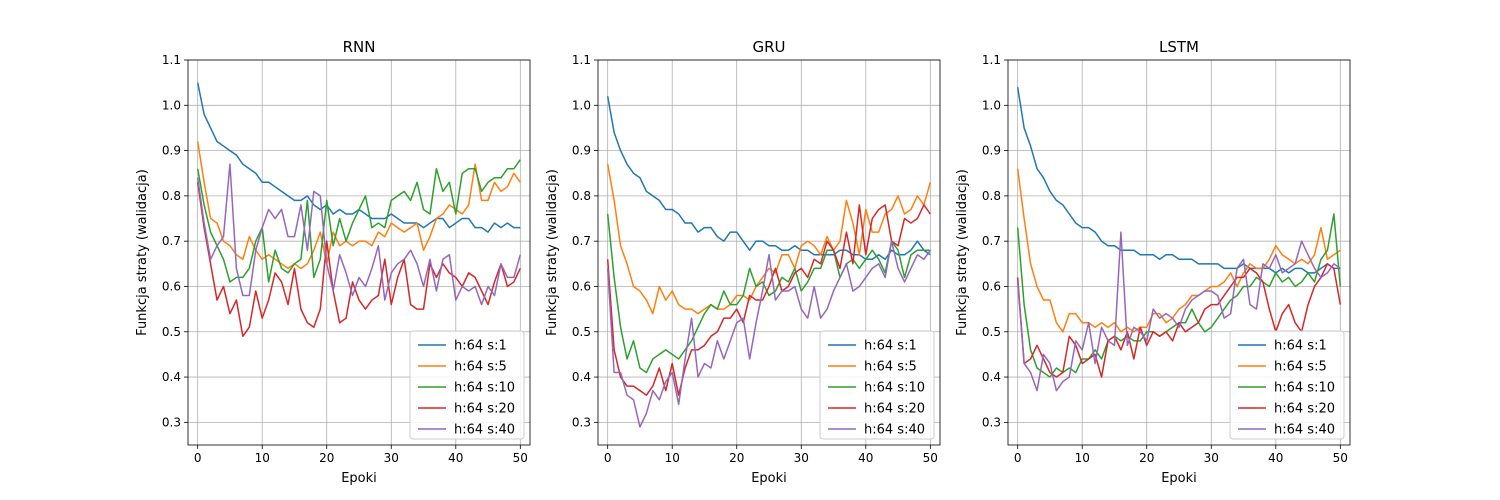 The image size is (1500, 500). Describe the element at coordinates (768, 47) in the screenshot. I see `chart-title: GRU` at that location.